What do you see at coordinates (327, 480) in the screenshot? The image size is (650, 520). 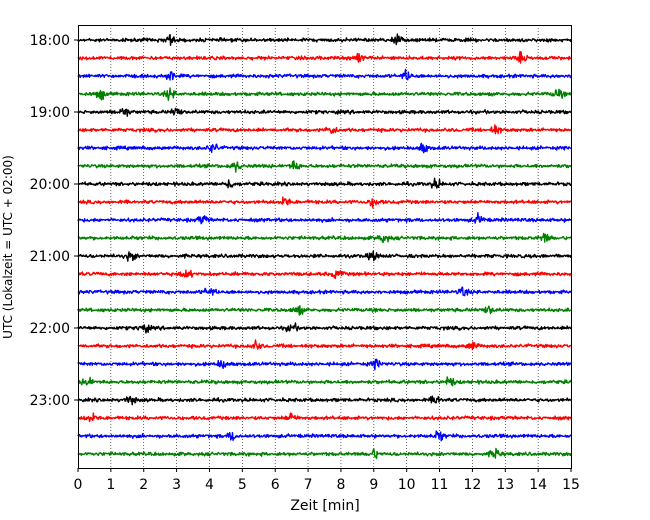 I see `x-axis-ticks: 0 1 2 3 4 5 6 7 8 9 10 11 12 13 14 15` at bounding box center [327, 480].